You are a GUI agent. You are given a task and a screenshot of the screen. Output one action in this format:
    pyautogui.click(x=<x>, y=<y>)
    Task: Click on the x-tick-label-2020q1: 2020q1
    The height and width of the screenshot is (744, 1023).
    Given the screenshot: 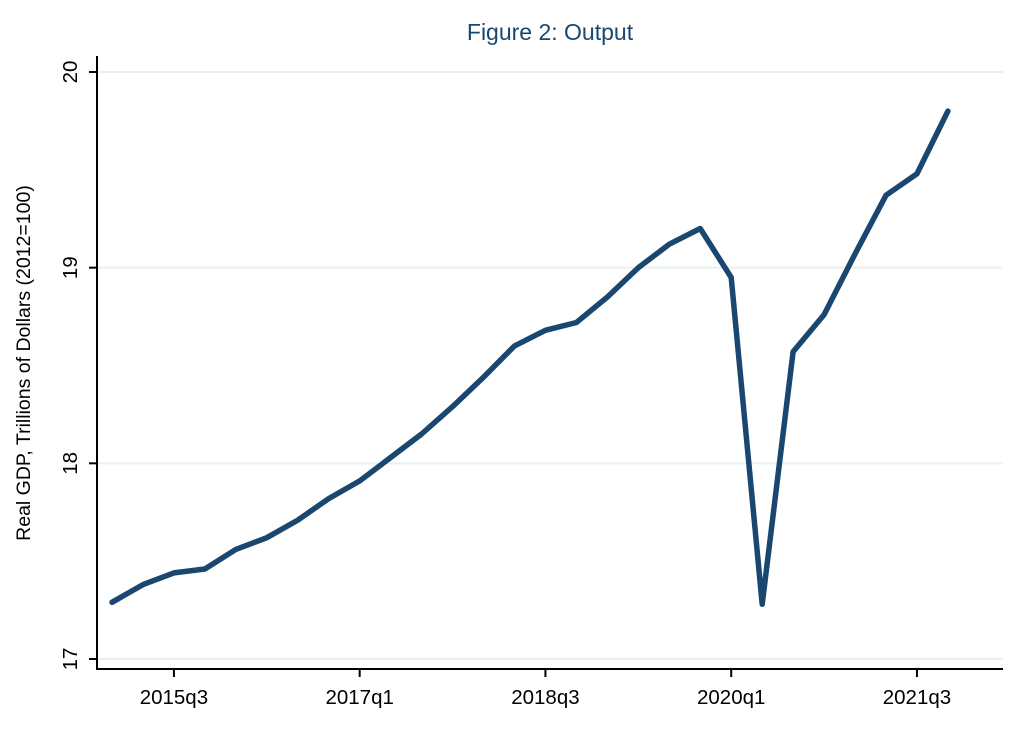 What is the action you would take?
    pyautogui.click(x=731, y=697)
    